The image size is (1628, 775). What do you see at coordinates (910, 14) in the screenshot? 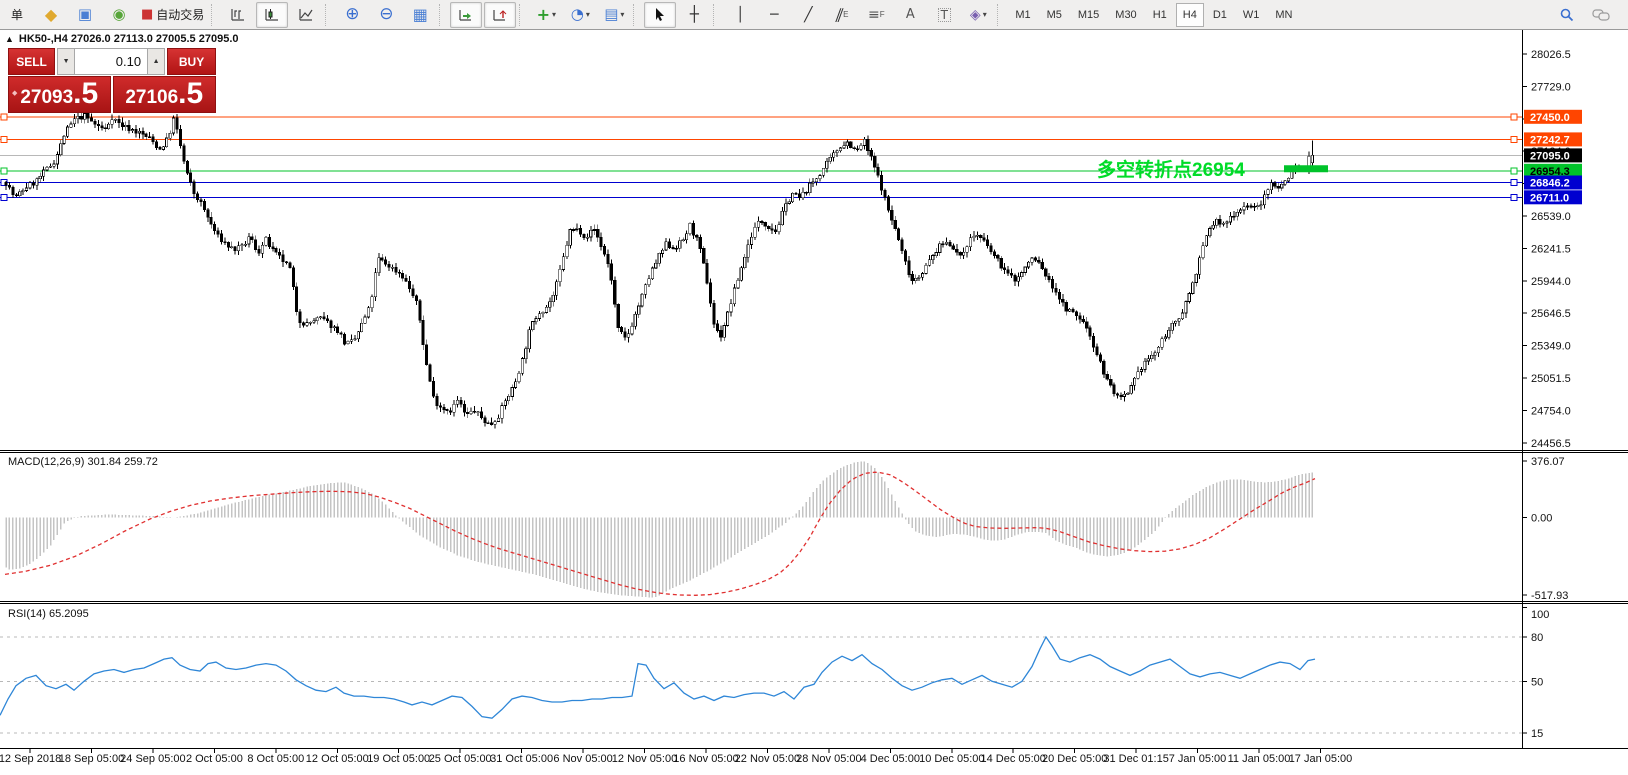
I see `text-tool: A` at bounding box center [910, 14].